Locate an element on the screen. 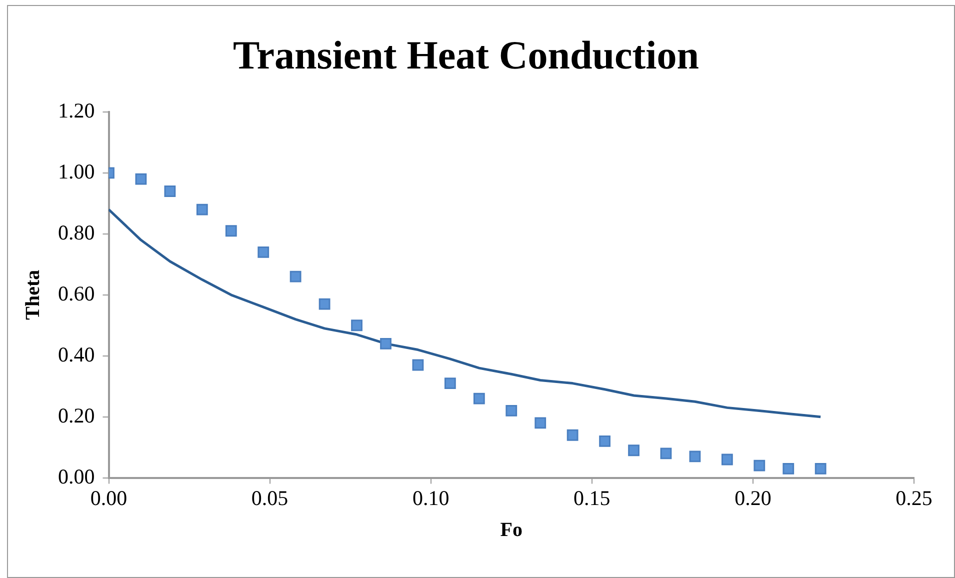  x-tick-label: 0.25 is located at coordinates (914, 498).